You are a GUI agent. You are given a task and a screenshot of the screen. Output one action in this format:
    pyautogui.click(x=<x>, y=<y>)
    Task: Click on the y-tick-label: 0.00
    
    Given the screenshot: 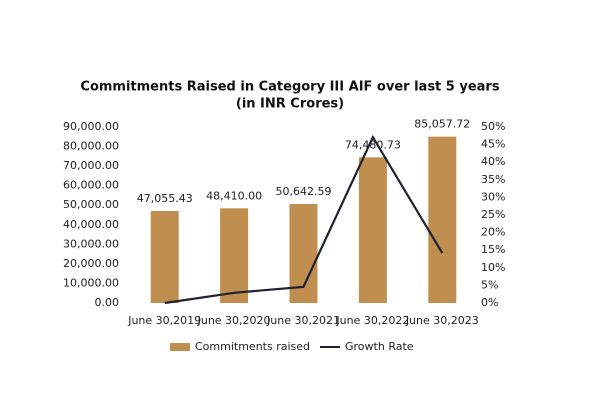 What is the action you would take?
    pyautogui.click(x=107, y=302)
    